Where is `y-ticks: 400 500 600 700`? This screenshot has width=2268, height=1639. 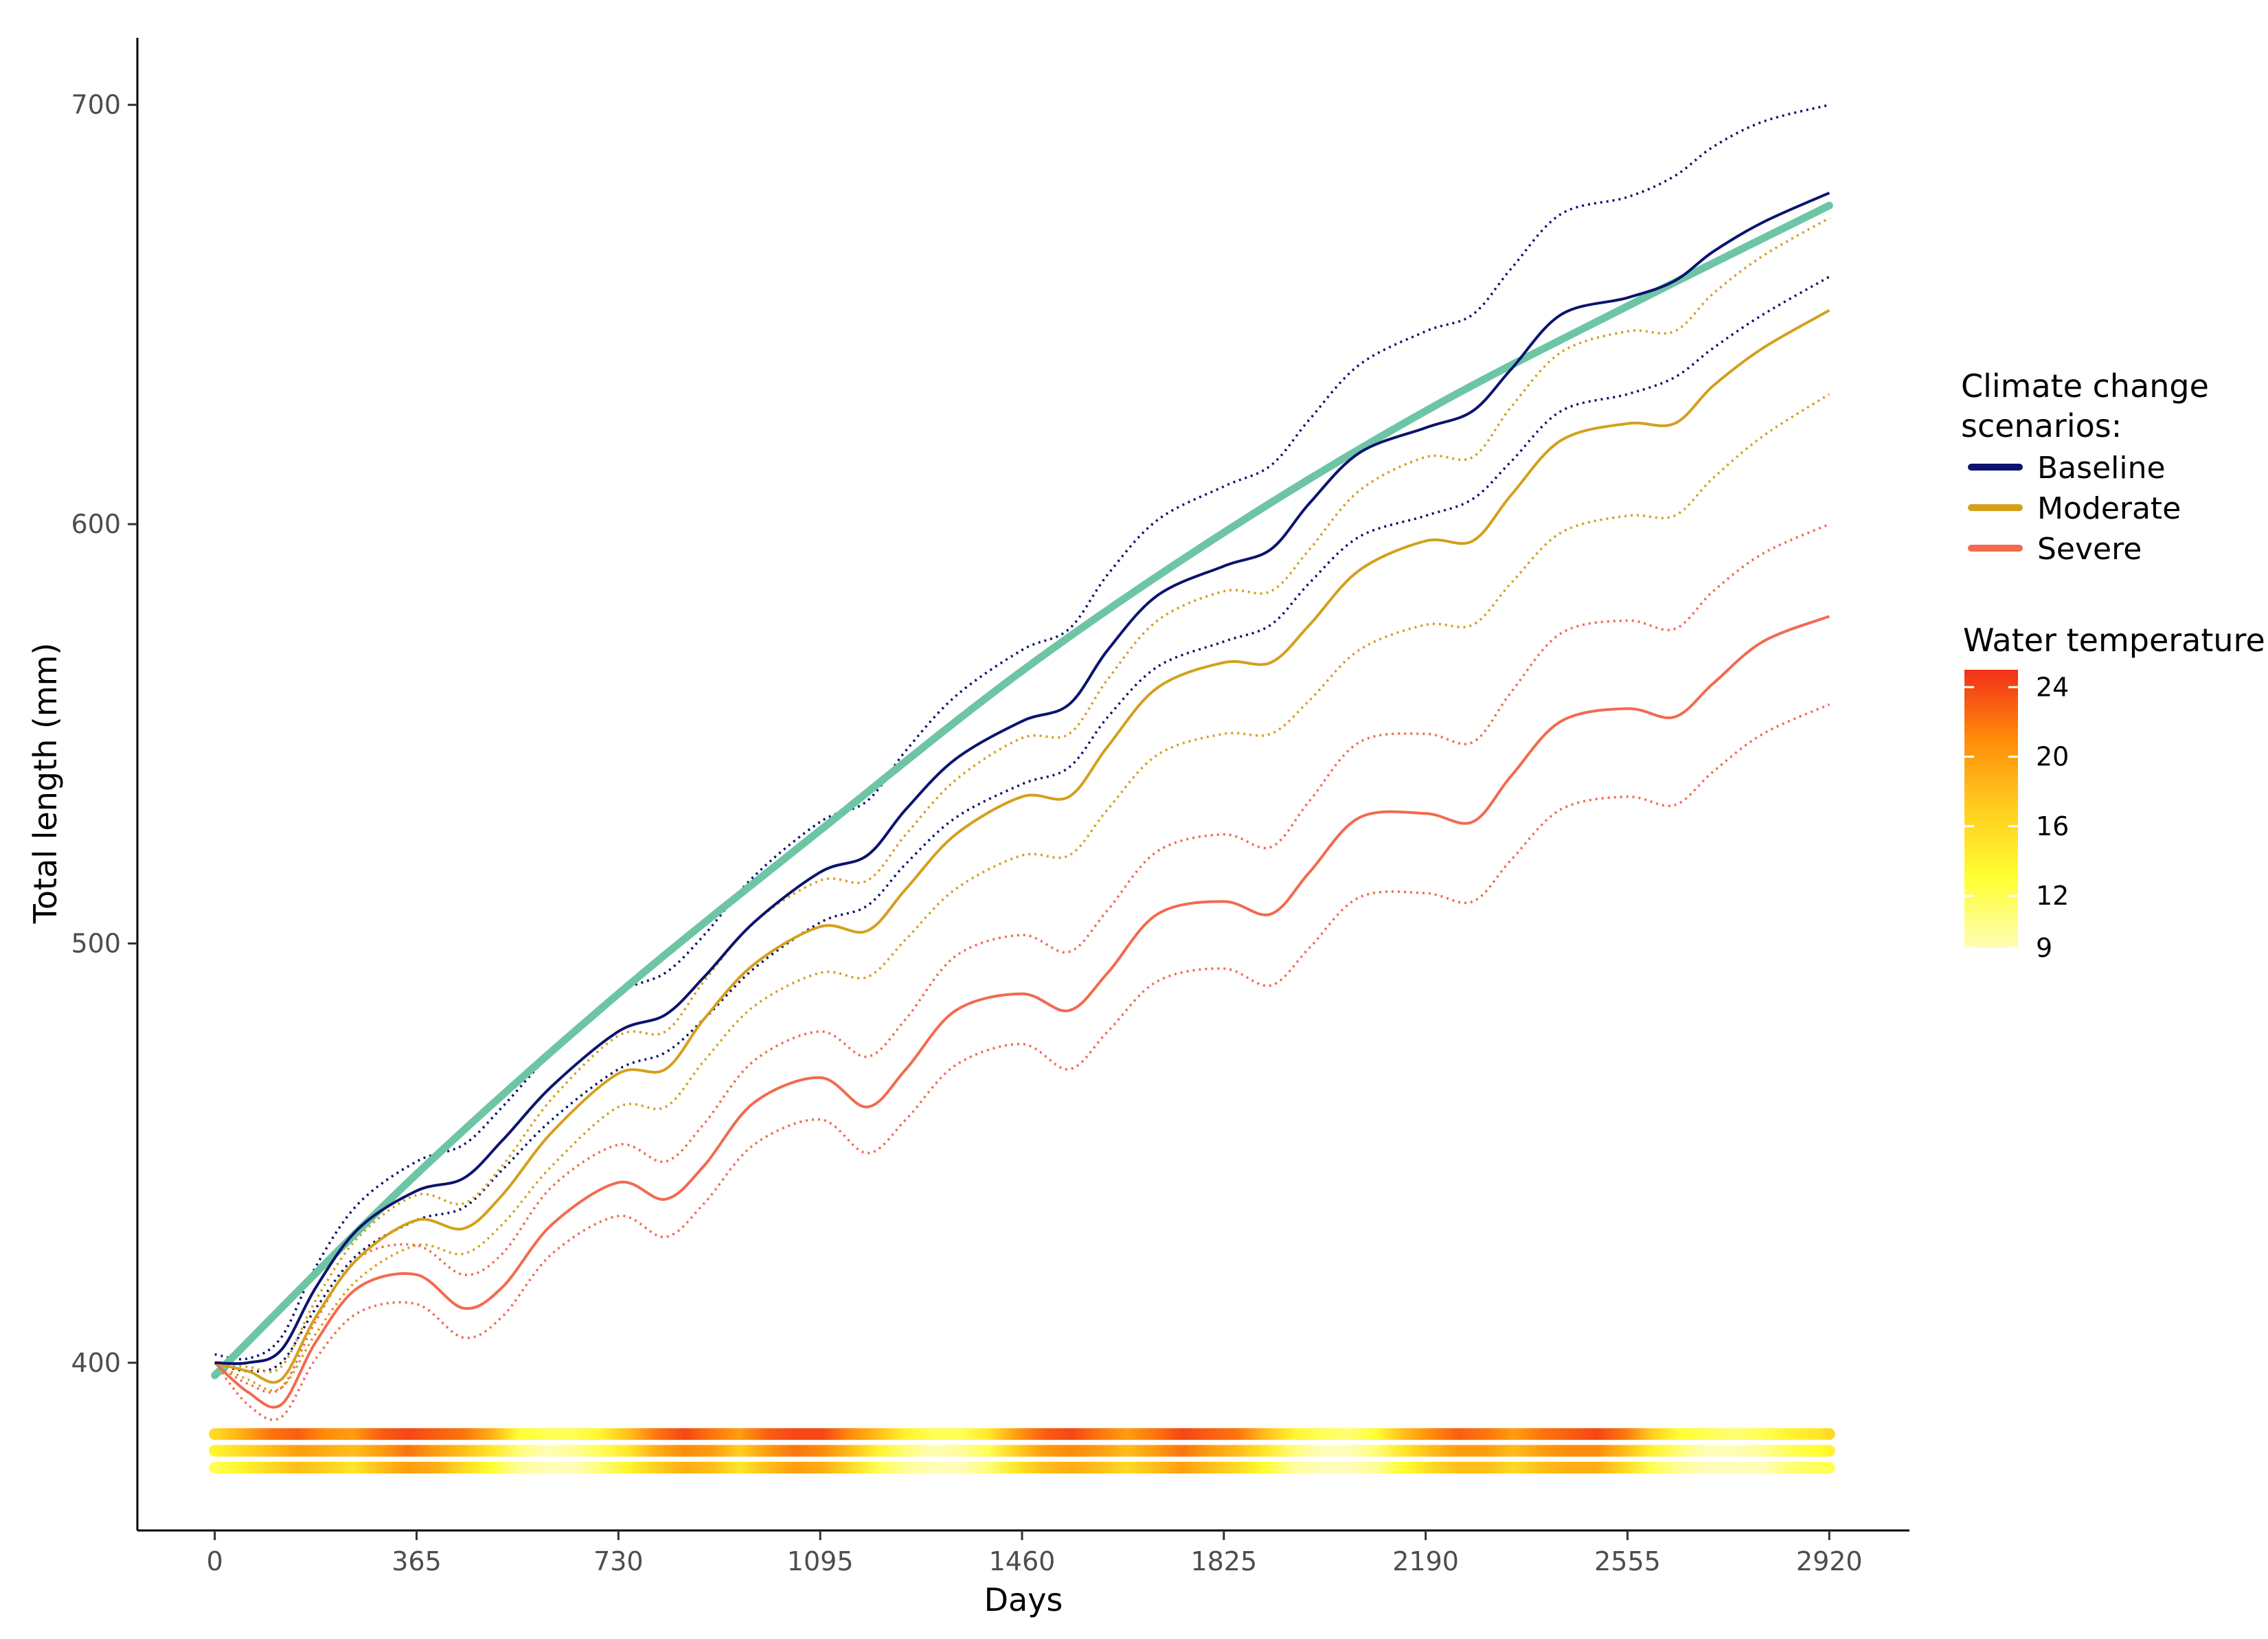
y-ticks: 400 500 600 700 is located at coordinates (104, 734).